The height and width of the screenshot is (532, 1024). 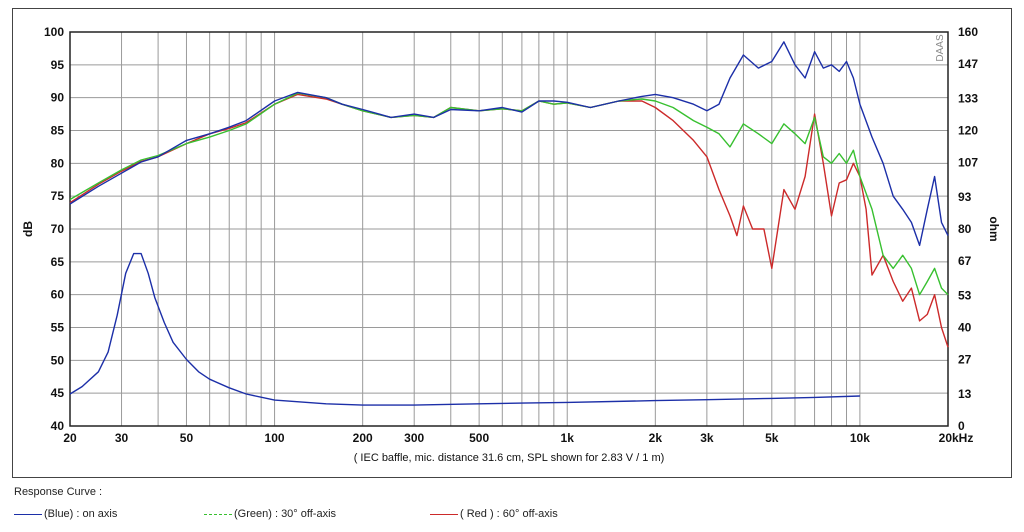 What do you see at coordinates (509, 514) in the screenshot?
I see `legend-label-red: ( Red ) : 60° off-axis` at bounding box center [509, 514].